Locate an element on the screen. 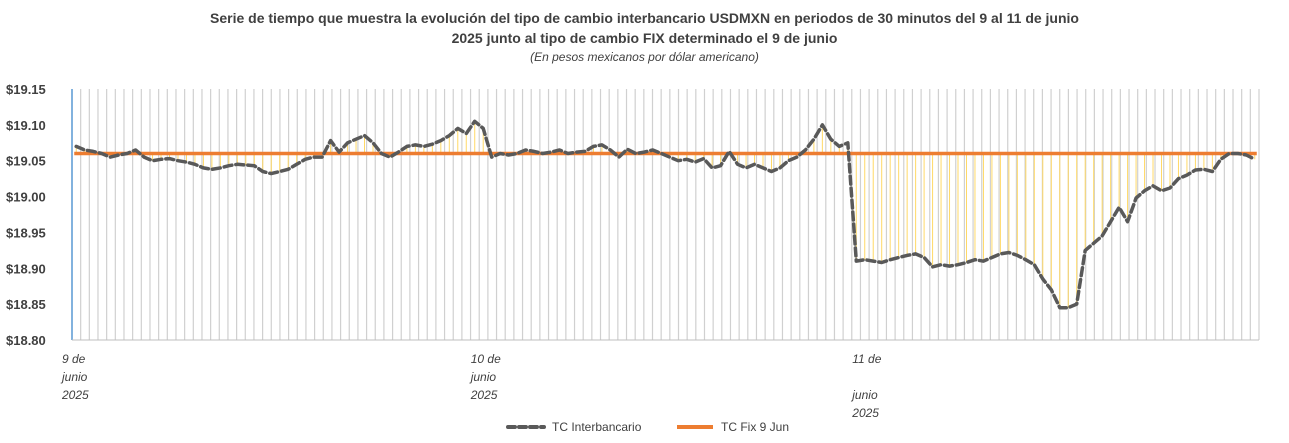  y-tick-label: $19.05 is located at coordinates (26, 161).